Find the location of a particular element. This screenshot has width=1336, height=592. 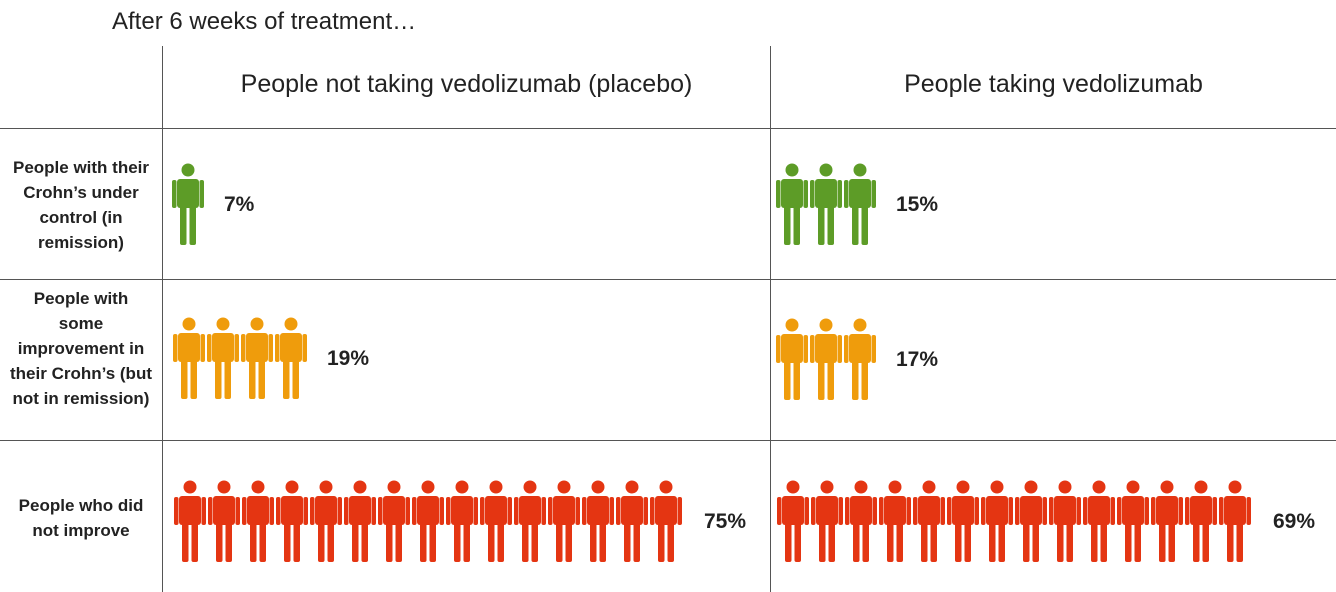

percent-label: 17% is located at coordinates (917, 359).